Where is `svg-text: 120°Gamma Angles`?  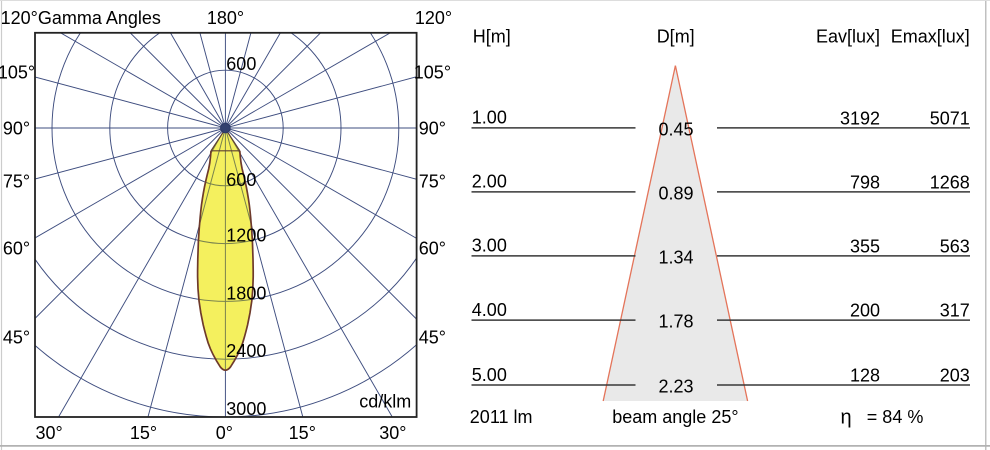 svg-text: 120°Gamma Angles is located at coordinates (81, 18).